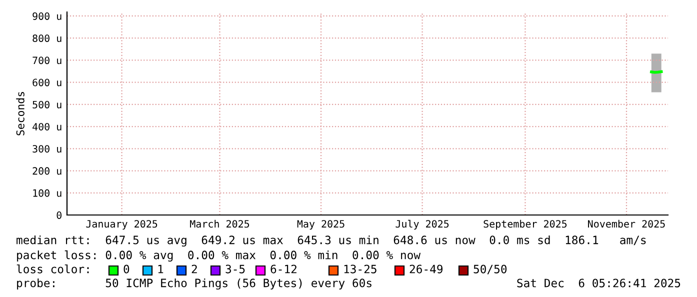 This screenshot has height=297, width=697. I want to click on x-tick-label: March 2025, so click(220, 224).